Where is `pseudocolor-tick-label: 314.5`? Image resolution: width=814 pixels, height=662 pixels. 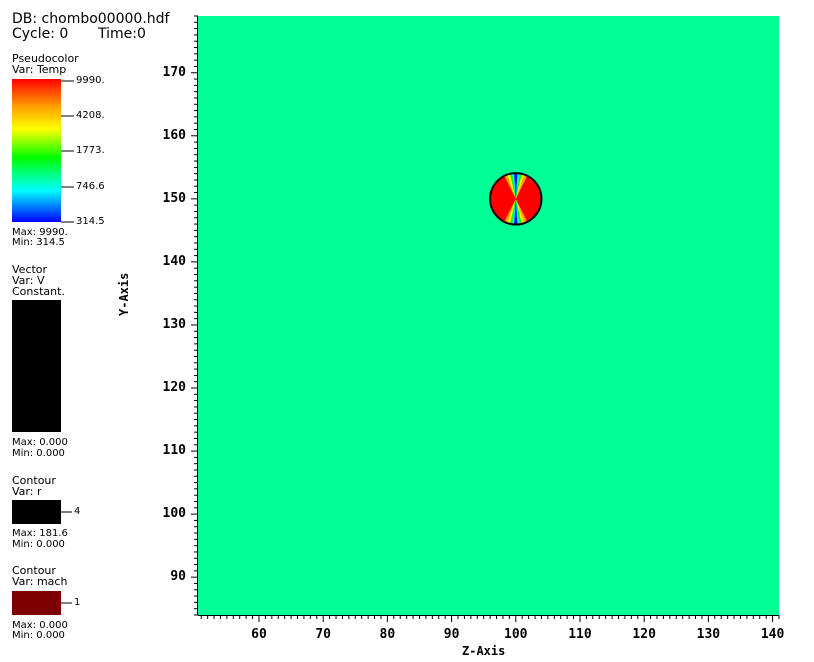 pseudocolor-tick-label: 314.5 is located at coordinates (90, 221).